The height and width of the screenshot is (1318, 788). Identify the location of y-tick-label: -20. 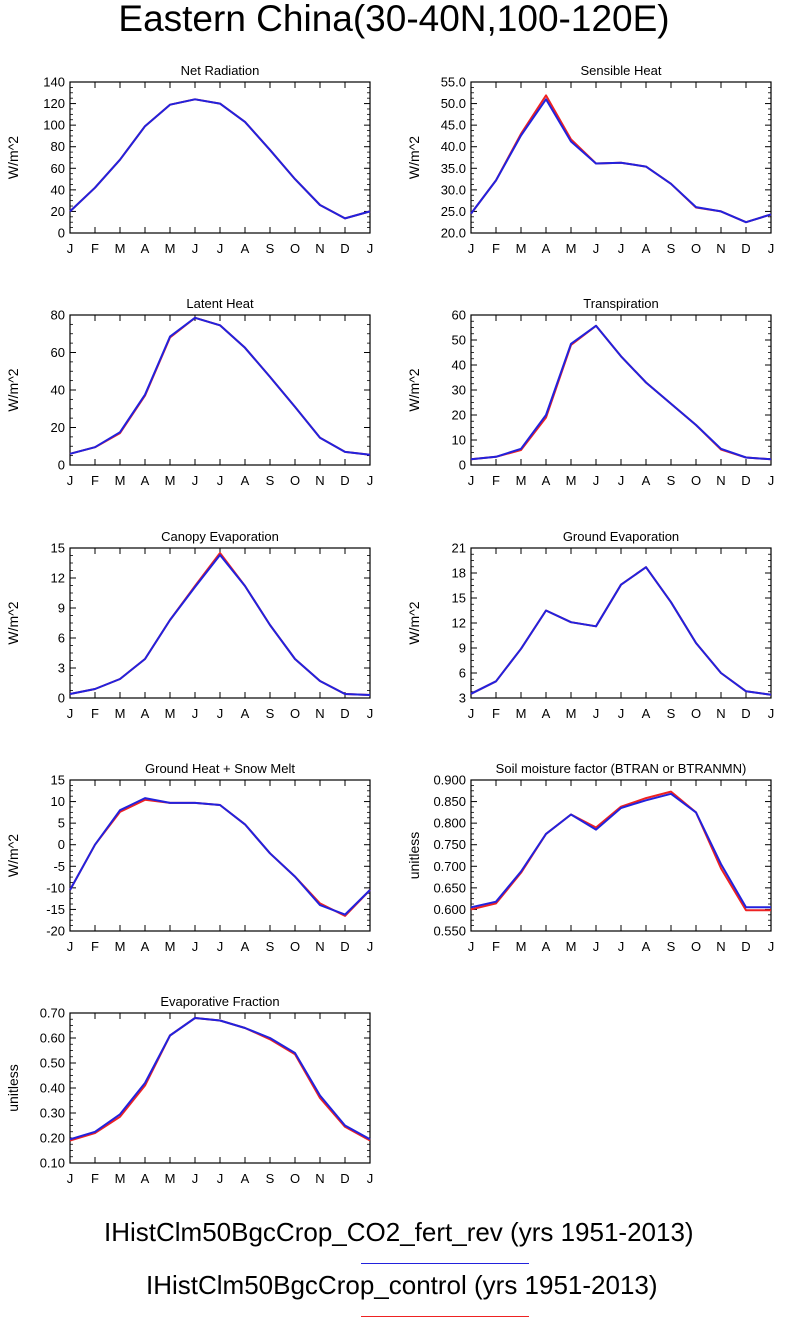
(55, 931).